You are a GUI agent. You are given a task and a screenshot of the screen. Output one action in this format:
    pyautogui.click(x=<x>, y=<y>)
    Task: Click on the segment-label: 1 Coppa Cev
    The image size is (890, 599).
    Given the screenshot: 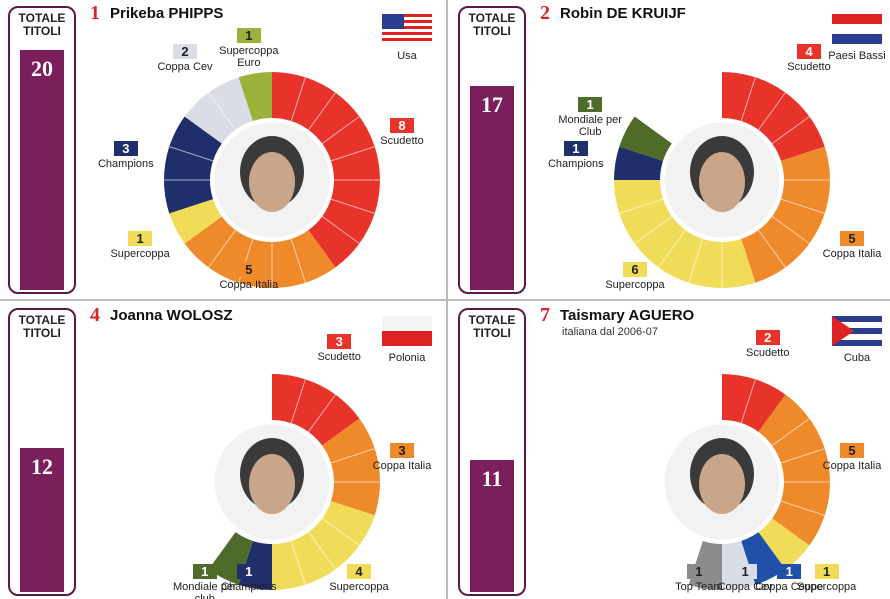 What is the action you would take?
    pyautogui.click(x=745, y=578)
    